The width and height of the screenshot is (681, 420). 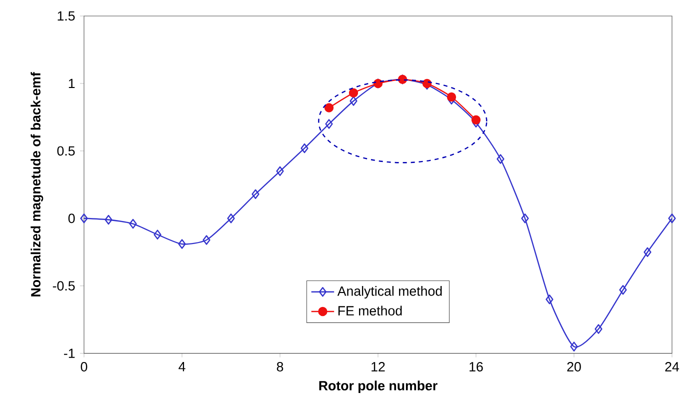 I want to click on y-tick-label: -0.5, so click(x=63, y=286).